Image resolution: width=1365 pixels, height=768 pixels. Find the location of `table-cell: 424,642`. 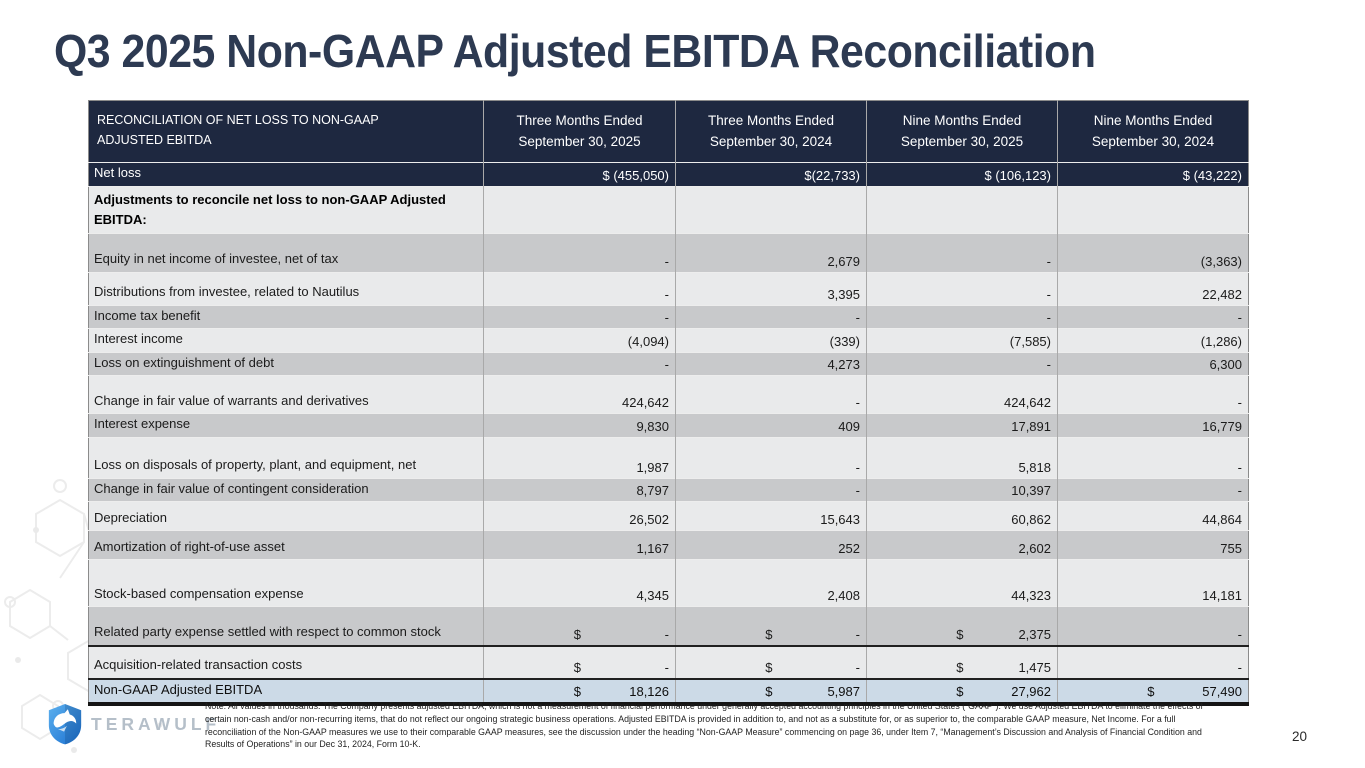

table-cell: 424,642 is located at coordinates (579, 394).